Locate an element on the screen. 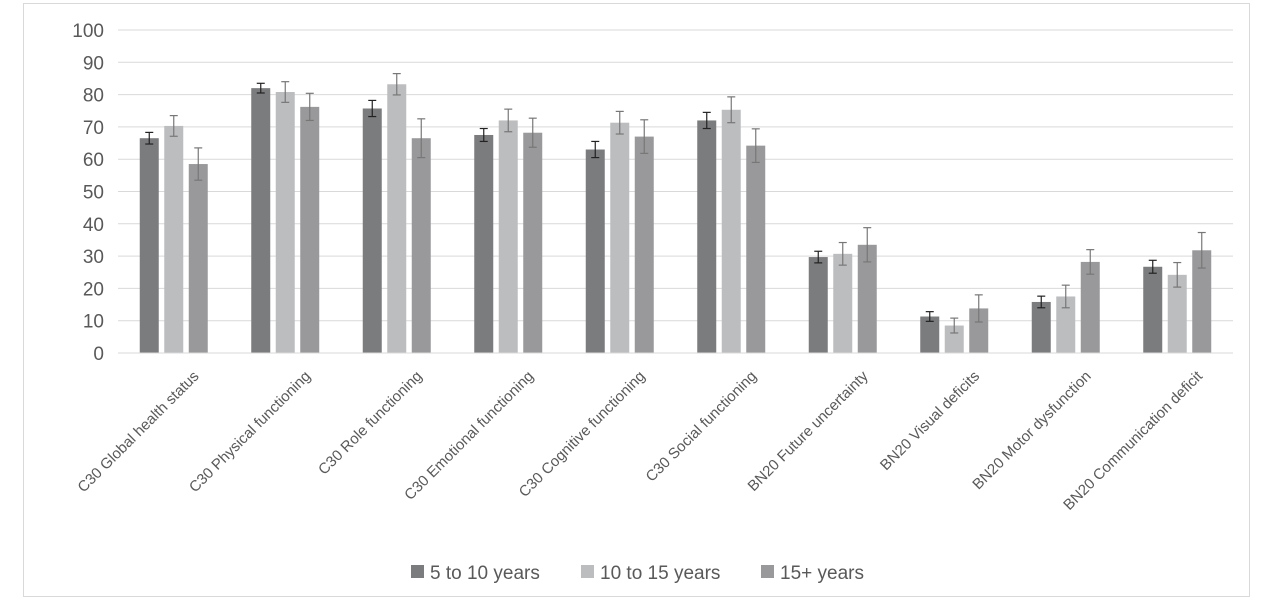  y-tick-label: 80 is located at coordinates (93, 96).